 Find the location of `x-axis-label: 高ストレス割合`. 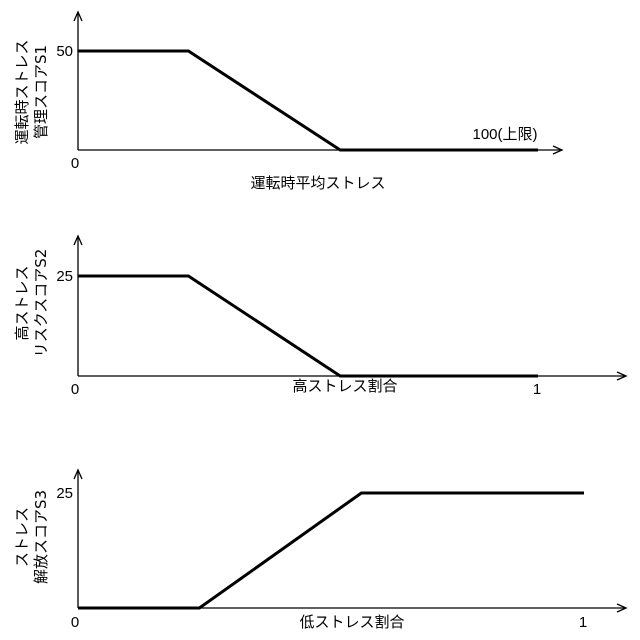

x-axis-label: 高ストレス割合 is located at coordinates (344, 386).